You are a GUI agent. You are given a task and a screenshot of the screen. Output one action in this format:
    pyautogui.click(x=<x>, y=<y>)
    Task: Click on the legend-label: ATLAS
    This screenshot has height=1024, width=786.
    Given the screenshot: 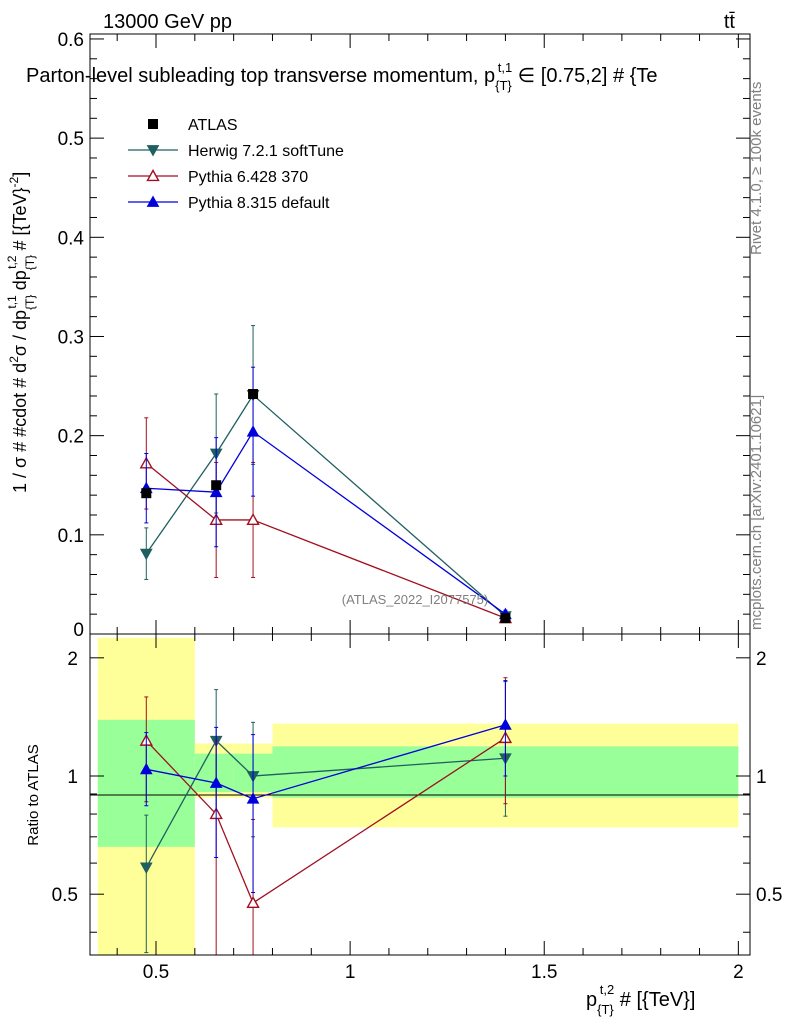 What is the action you would take?
    pyautogui.click(x=213, y=125)
    